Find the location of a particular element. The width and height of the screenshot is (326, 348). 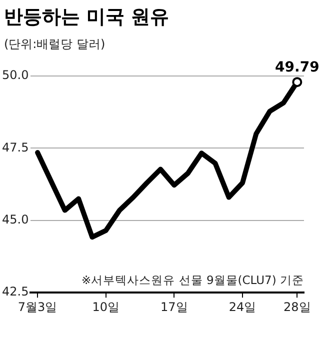

chart-title: 반등하는 미국 원유 is located at coordinates (87, 17).